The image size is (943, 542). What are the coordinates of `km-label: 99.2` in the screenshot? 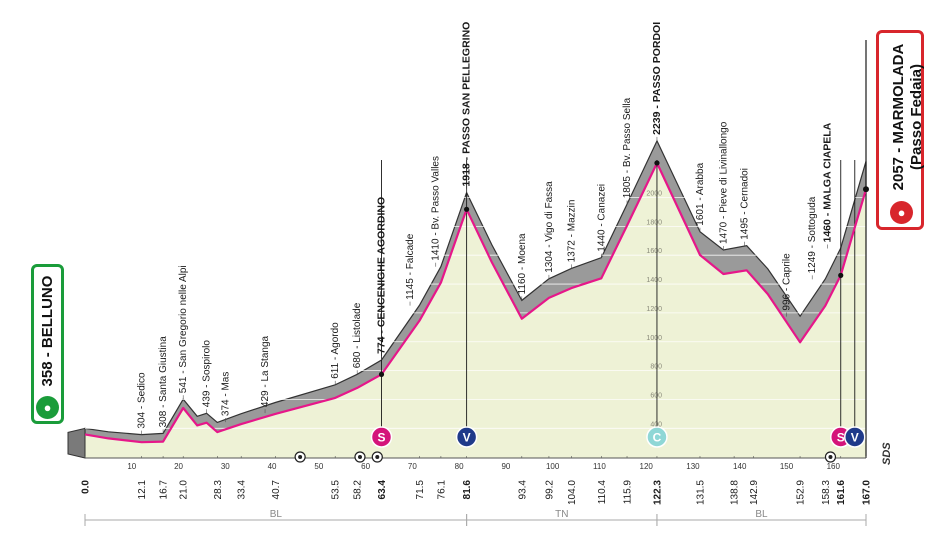 It's located at (549, 490).